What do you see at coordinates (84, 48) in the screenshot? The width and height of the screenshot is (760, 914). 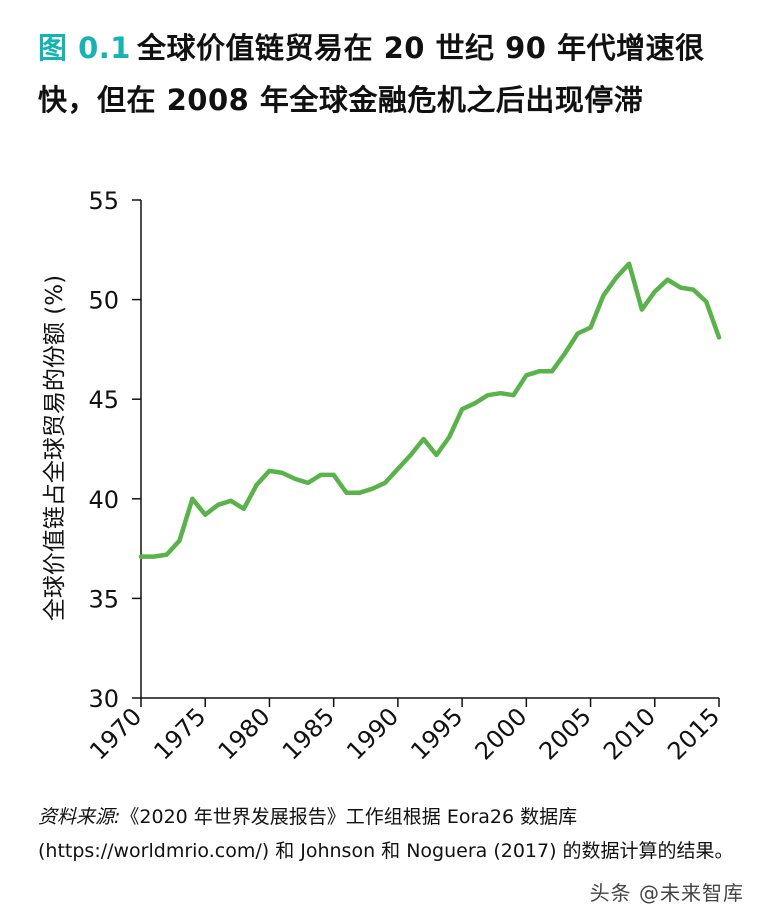 I see `figure-label: 图 0.1` at bounding box center [84, 48].